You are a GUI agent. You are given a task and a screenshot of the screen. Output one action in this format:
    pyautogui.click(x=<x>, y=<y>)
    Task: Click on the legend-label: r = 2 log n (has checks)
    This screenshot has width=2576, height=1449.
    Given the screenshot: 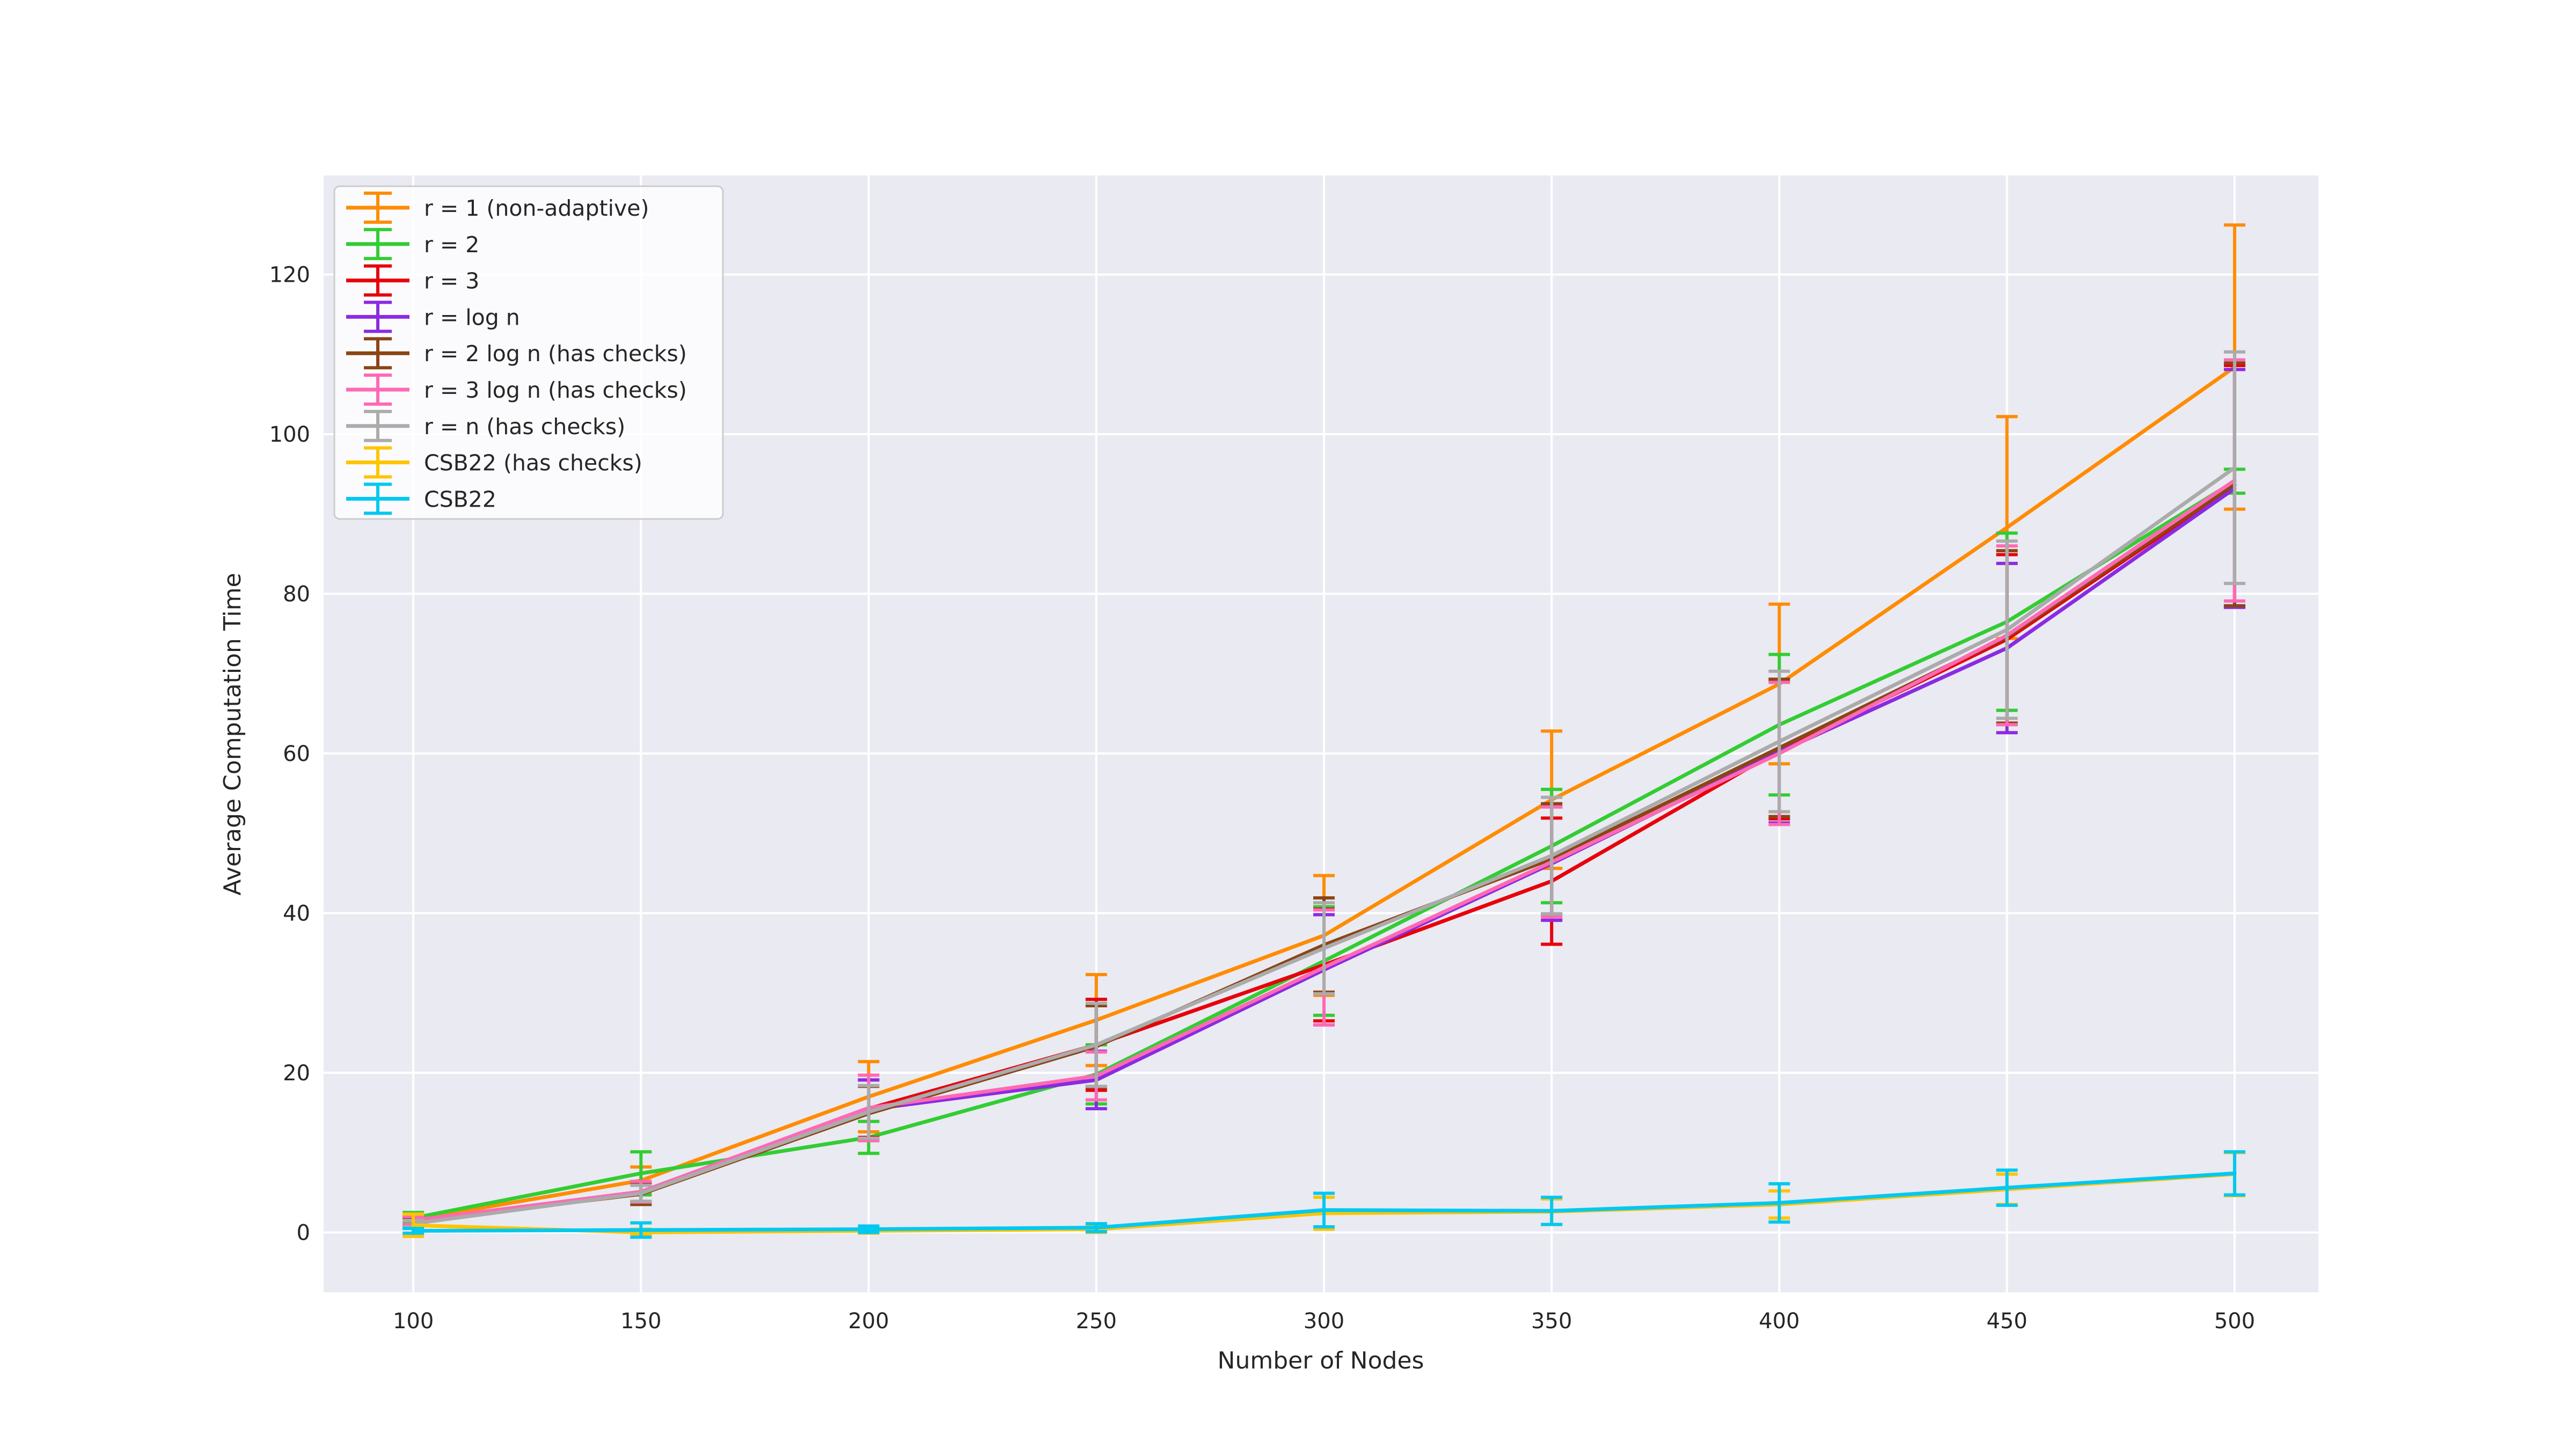 What is the action you would take?
    pyautogui.click(x=555, y=354)
    